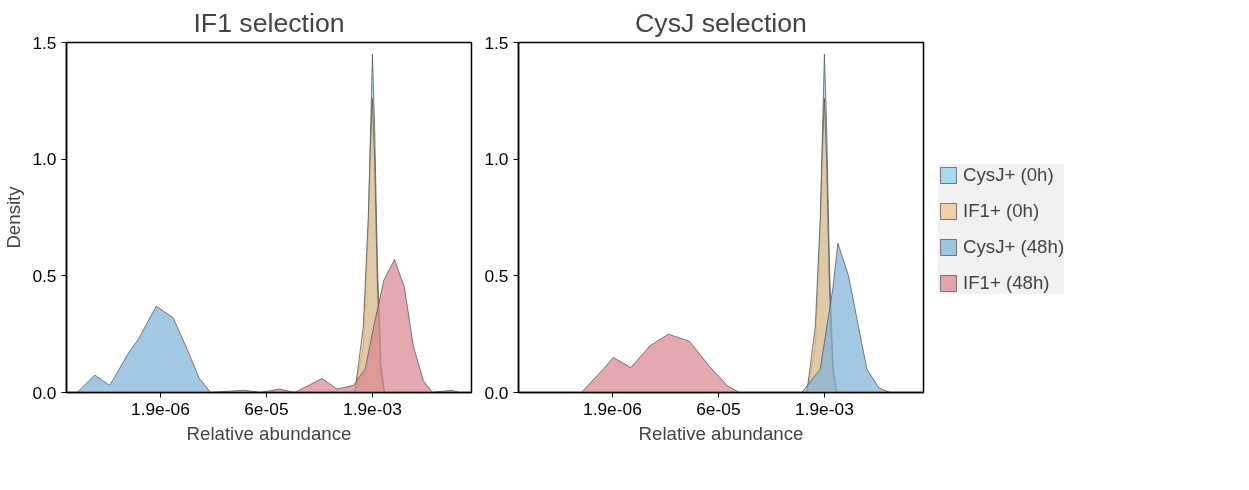 This screenshot has height=490, width=1249. I want to click on chart-title: CysJ selection, so click(721, 22).